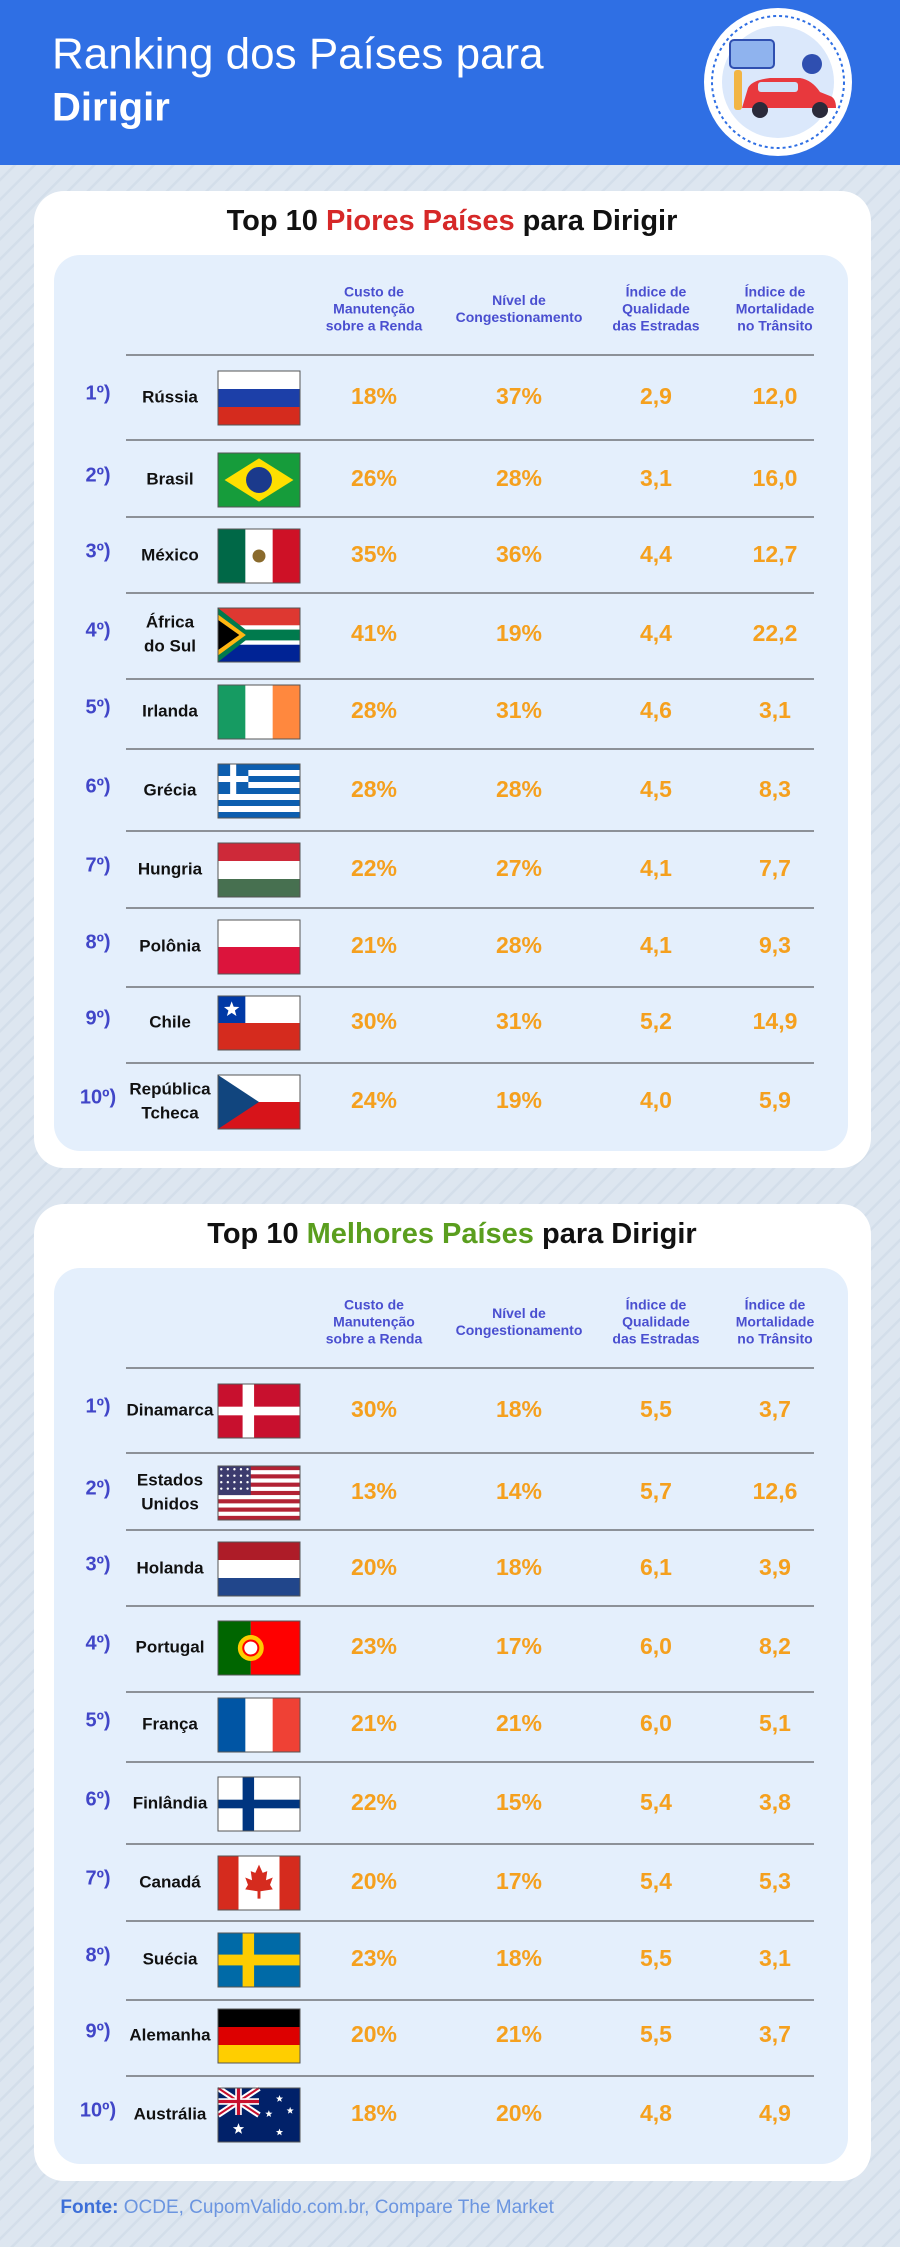 The image size is (900, 2247). Describe the element at coordinates (775, 309) in the screenshot. I see `column-header: Mortalidade` at that location.